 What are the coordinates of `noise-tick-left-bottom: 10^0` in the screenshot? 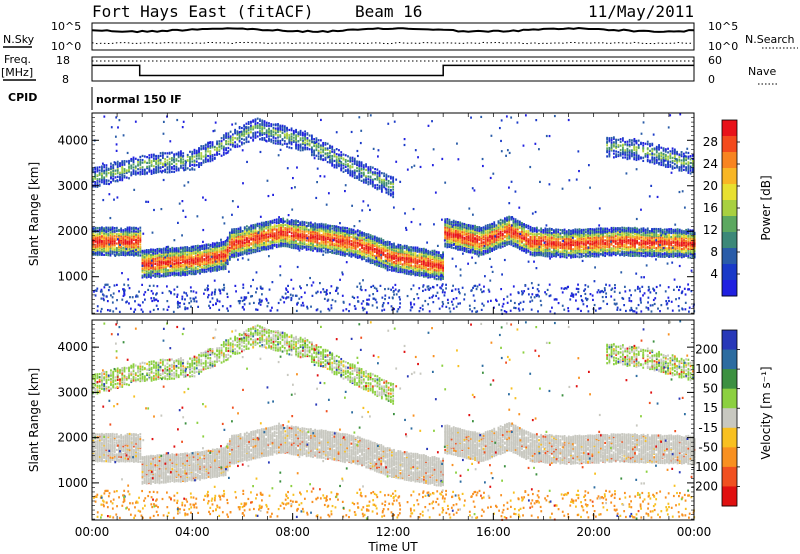 It's located at (66, 46).